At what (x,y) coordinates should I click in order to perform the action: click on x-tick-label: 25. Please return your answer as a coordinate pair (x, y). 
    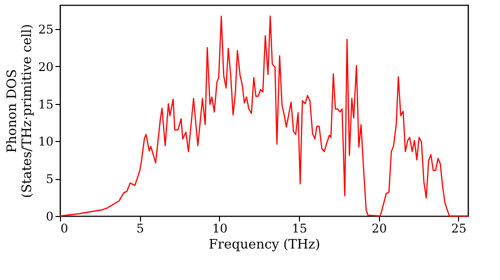
    Looking at the image, I should click on (459, 229).